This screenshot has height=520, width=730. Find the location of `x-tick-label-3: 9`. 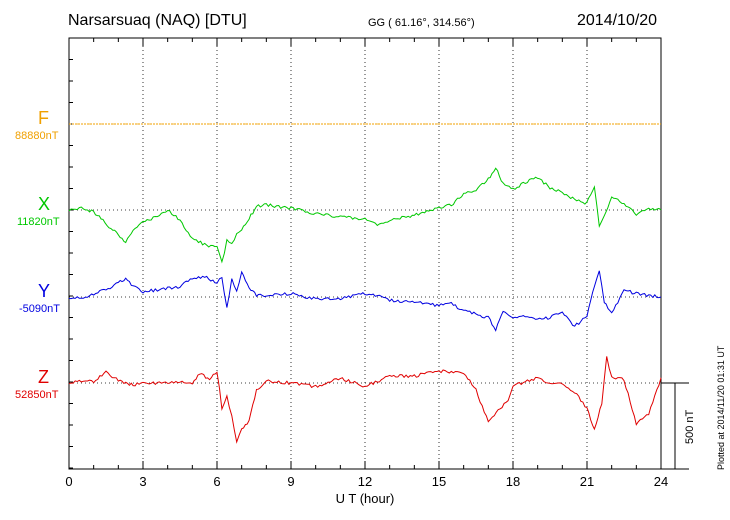

x-tick-label-3: 9 is located at coordinates (290, 481).